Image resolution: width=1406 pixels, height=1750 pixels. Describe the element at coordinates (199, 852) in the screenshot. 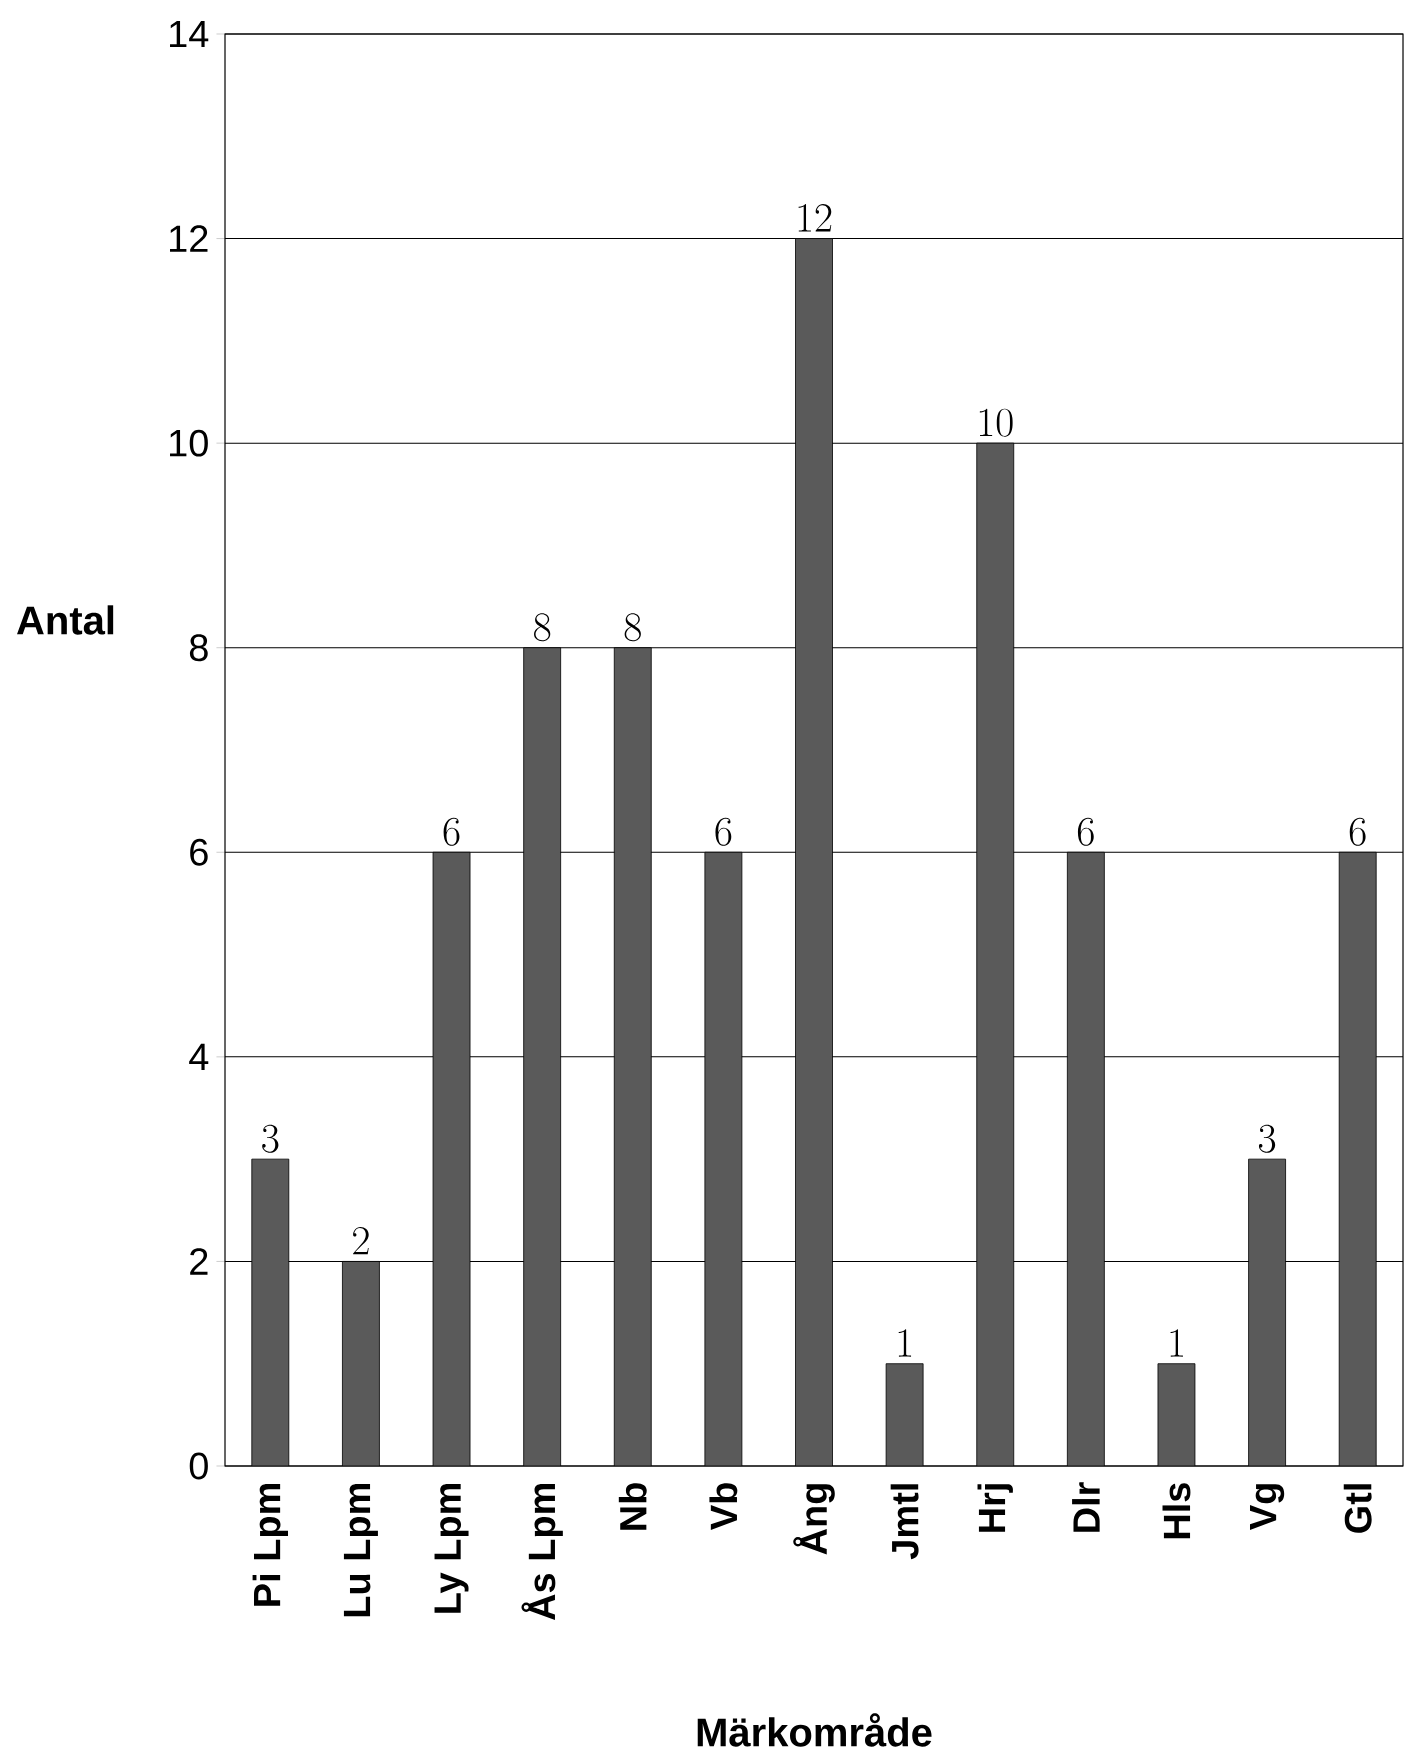

I see `y-tick-label: 6` at that location.